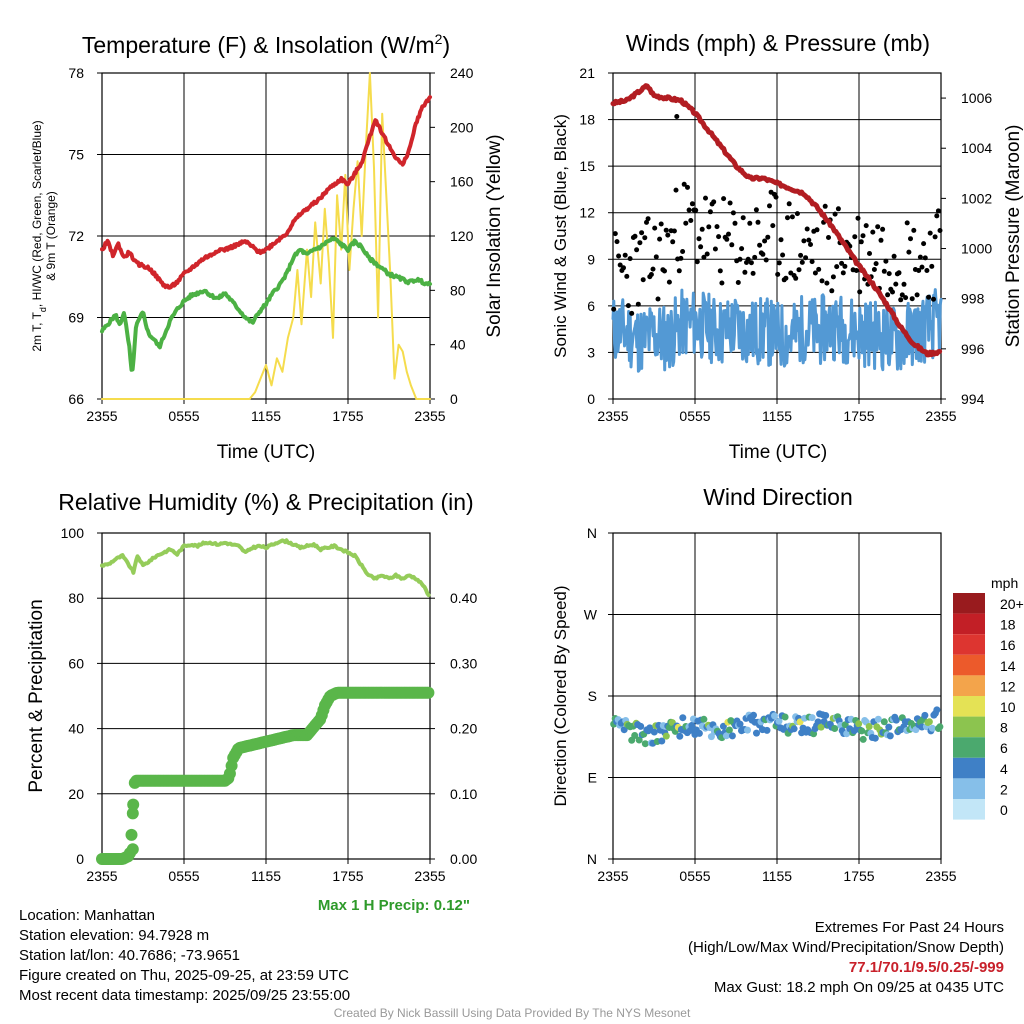 Image resolution: width=1024 pixels, height=1024 pixels. I want to click on temp-ytick-label: 72, so click(76, 236).